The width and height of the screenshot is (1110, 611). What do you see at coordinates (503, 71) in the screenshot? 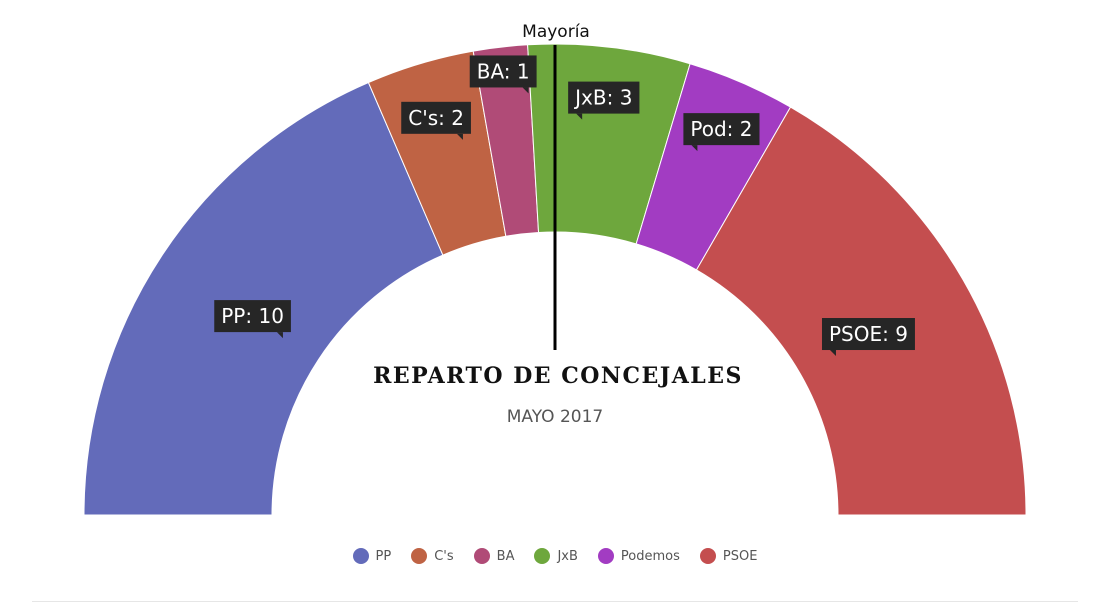
I see `svg-text: BA: 1` at bounding box center [503, 71].